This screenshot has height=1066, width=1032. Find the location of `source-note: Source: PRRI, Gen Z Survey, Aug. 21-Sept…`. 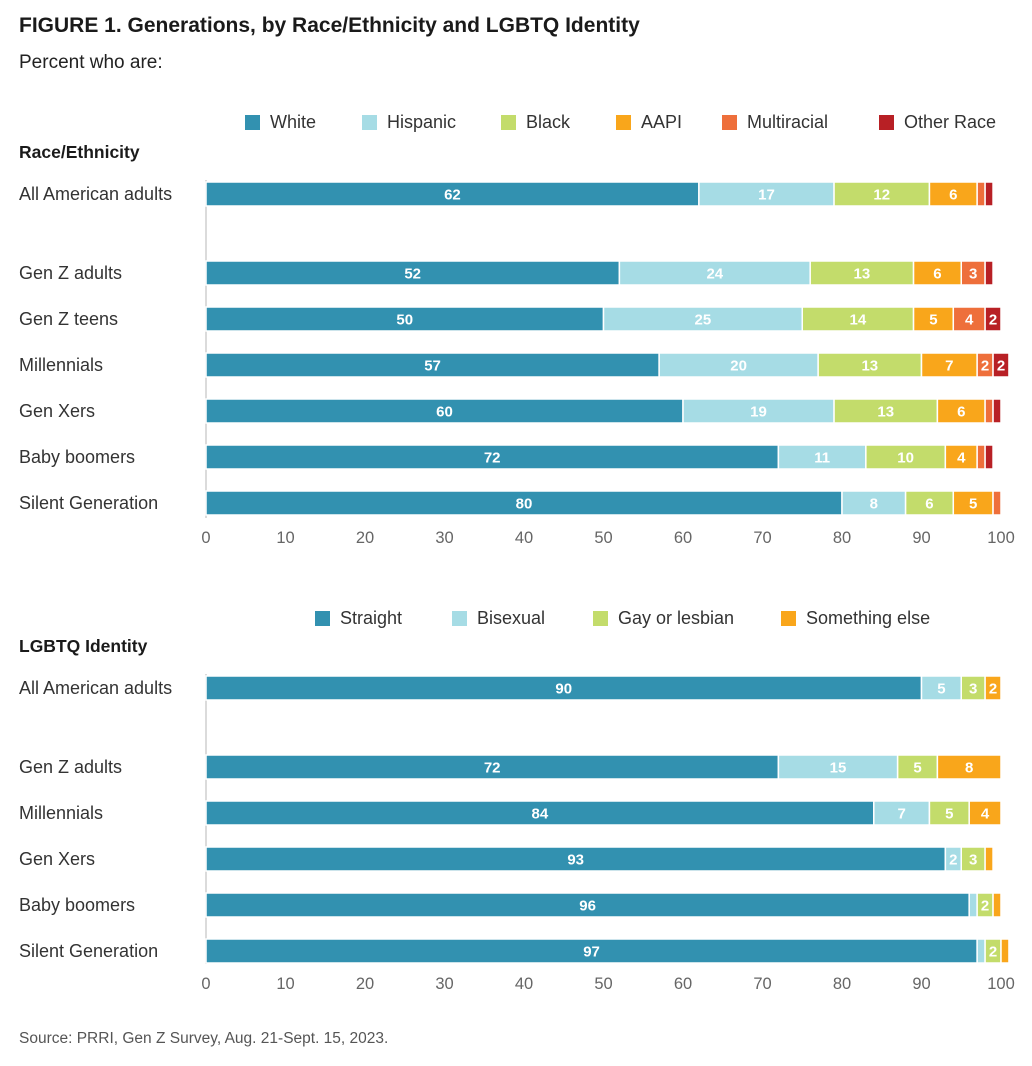

source-note: Source: PRRI, Gen Z Survey, Aug. 21-Sept… is located at coordinates (204, 1038).